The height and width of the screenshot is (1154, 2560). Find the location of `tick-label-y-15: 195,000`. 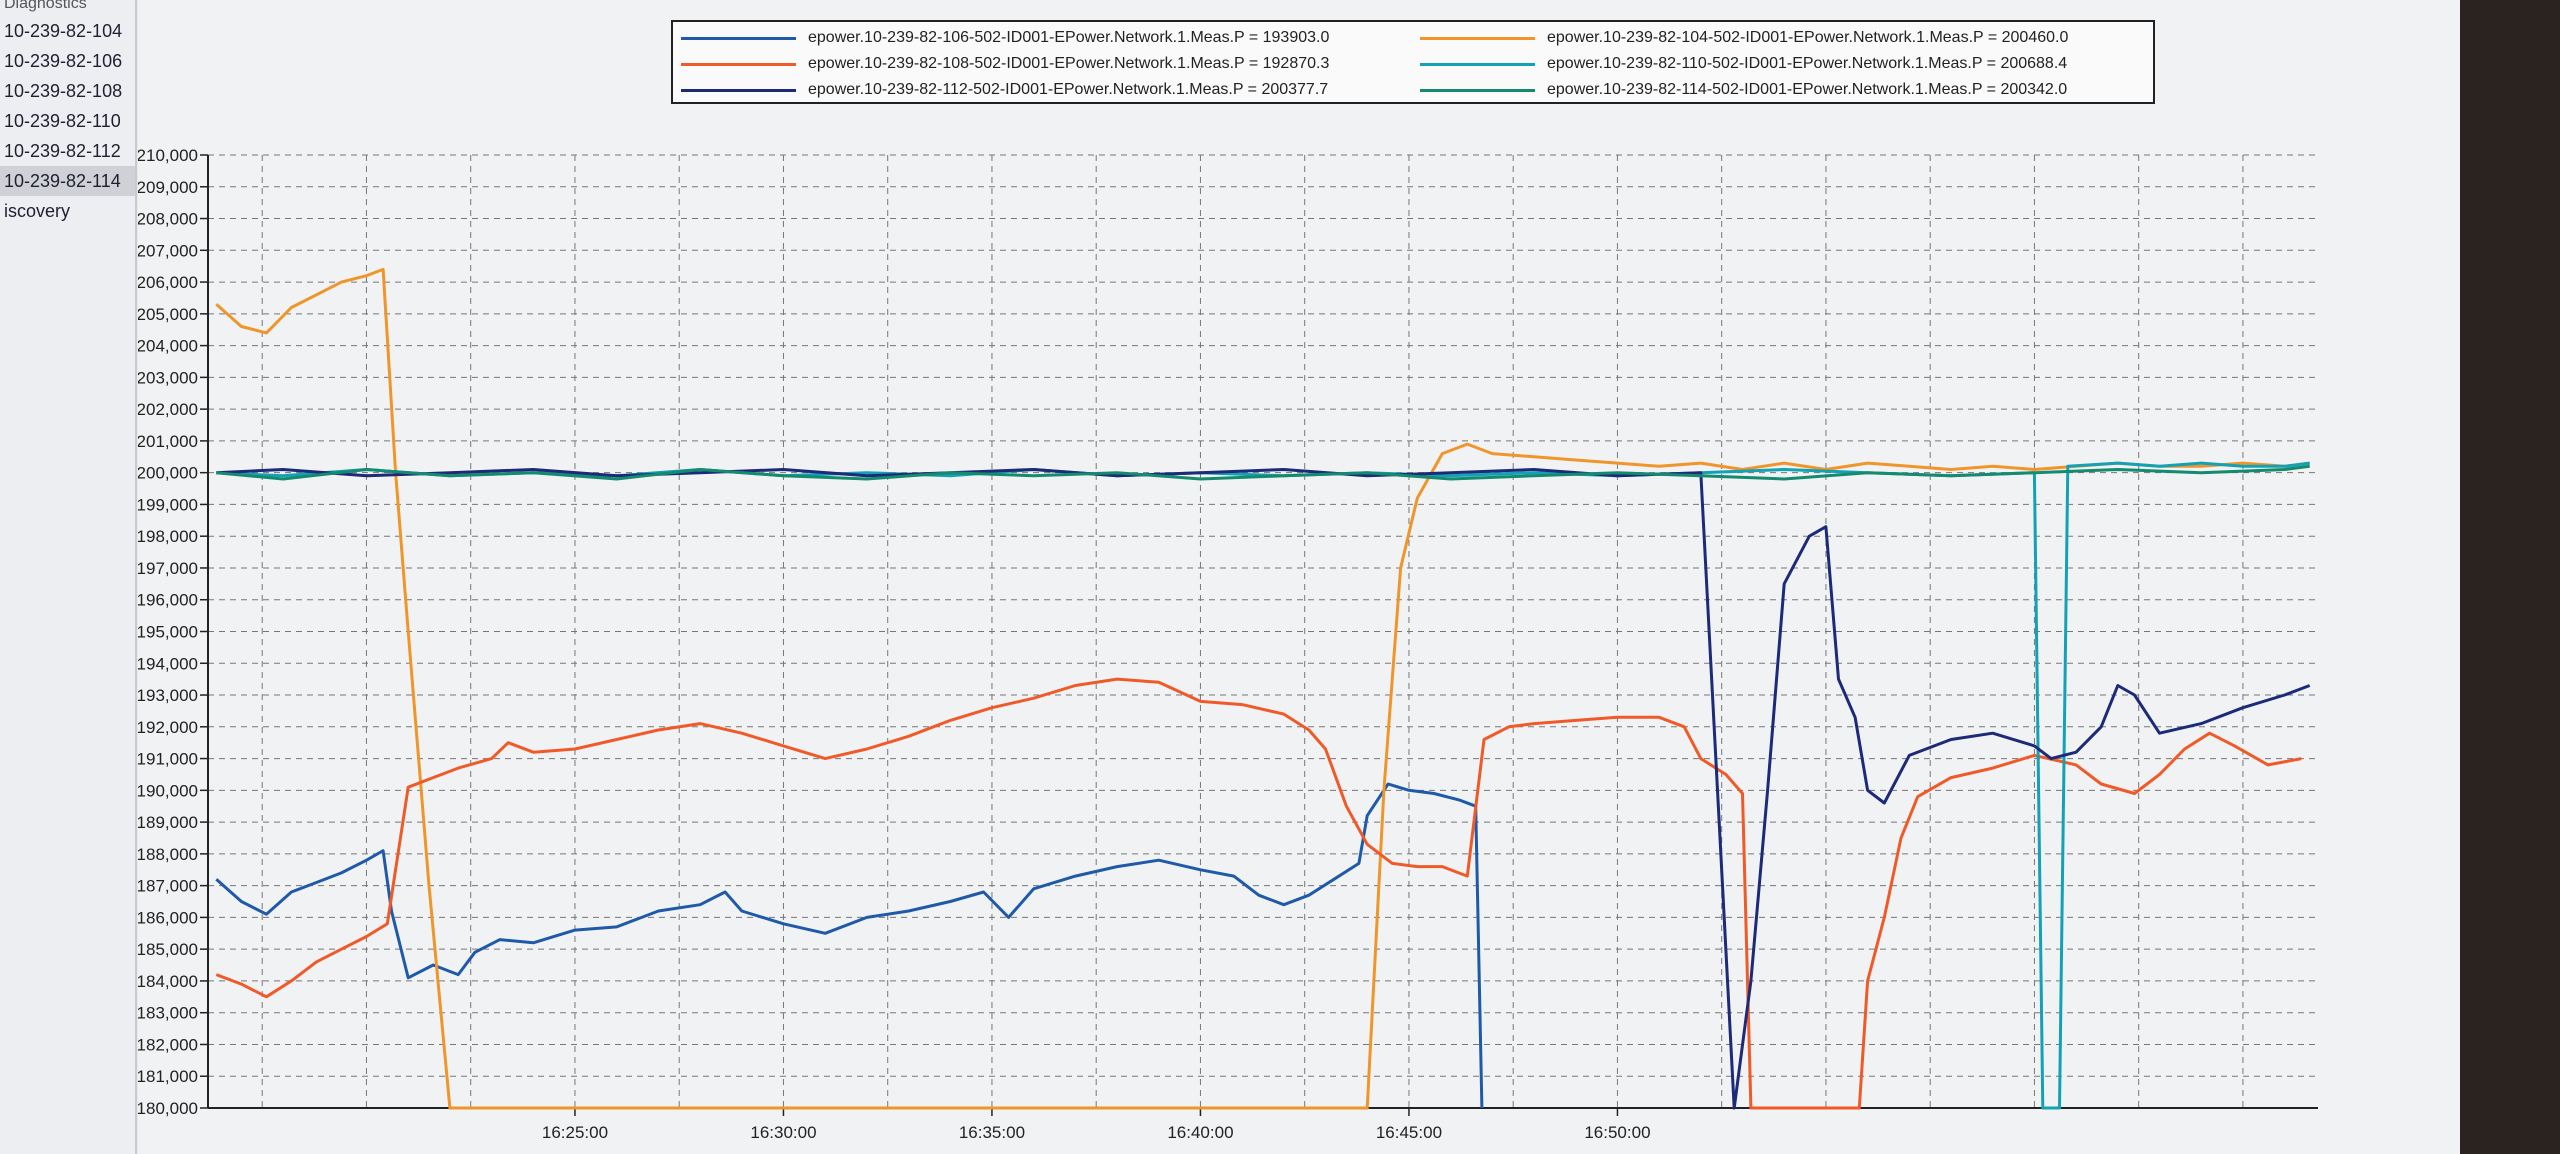

tick-label-y-15: 195,000 is located at coordinates (168, 632).